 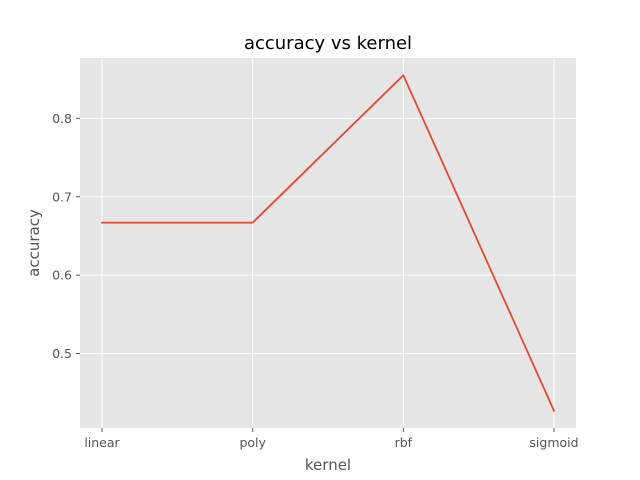 I want to click on x-tick-label: poly, so click(x=252, y=442).